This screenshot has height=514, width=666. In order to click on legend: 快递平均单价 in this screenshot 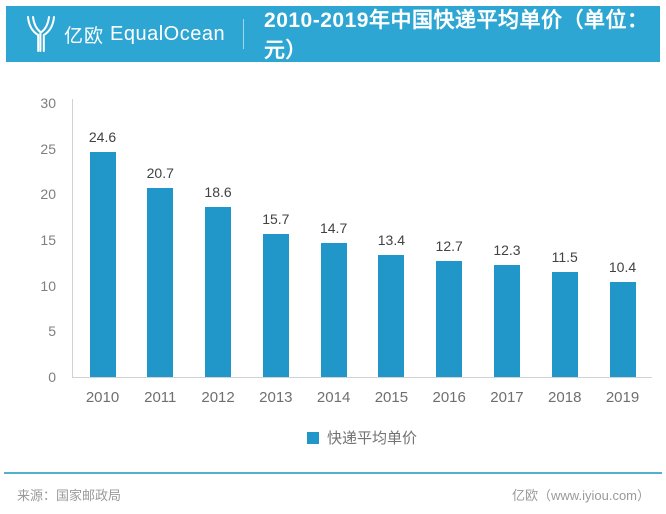, I will do `click(362, 437)`.